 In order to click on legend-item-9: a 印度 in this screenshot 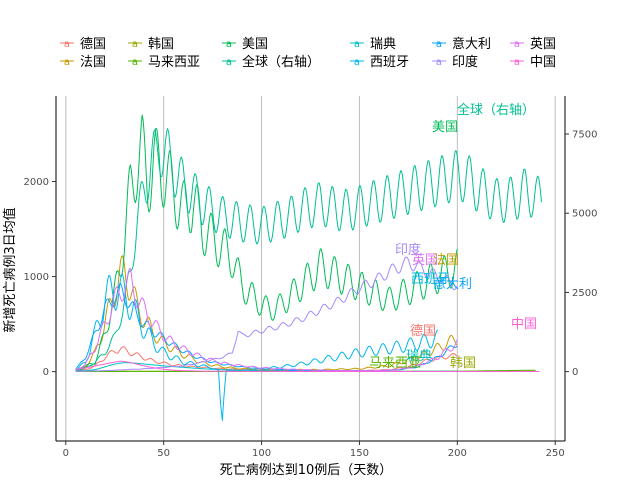, I will do `click(455, 62)`.